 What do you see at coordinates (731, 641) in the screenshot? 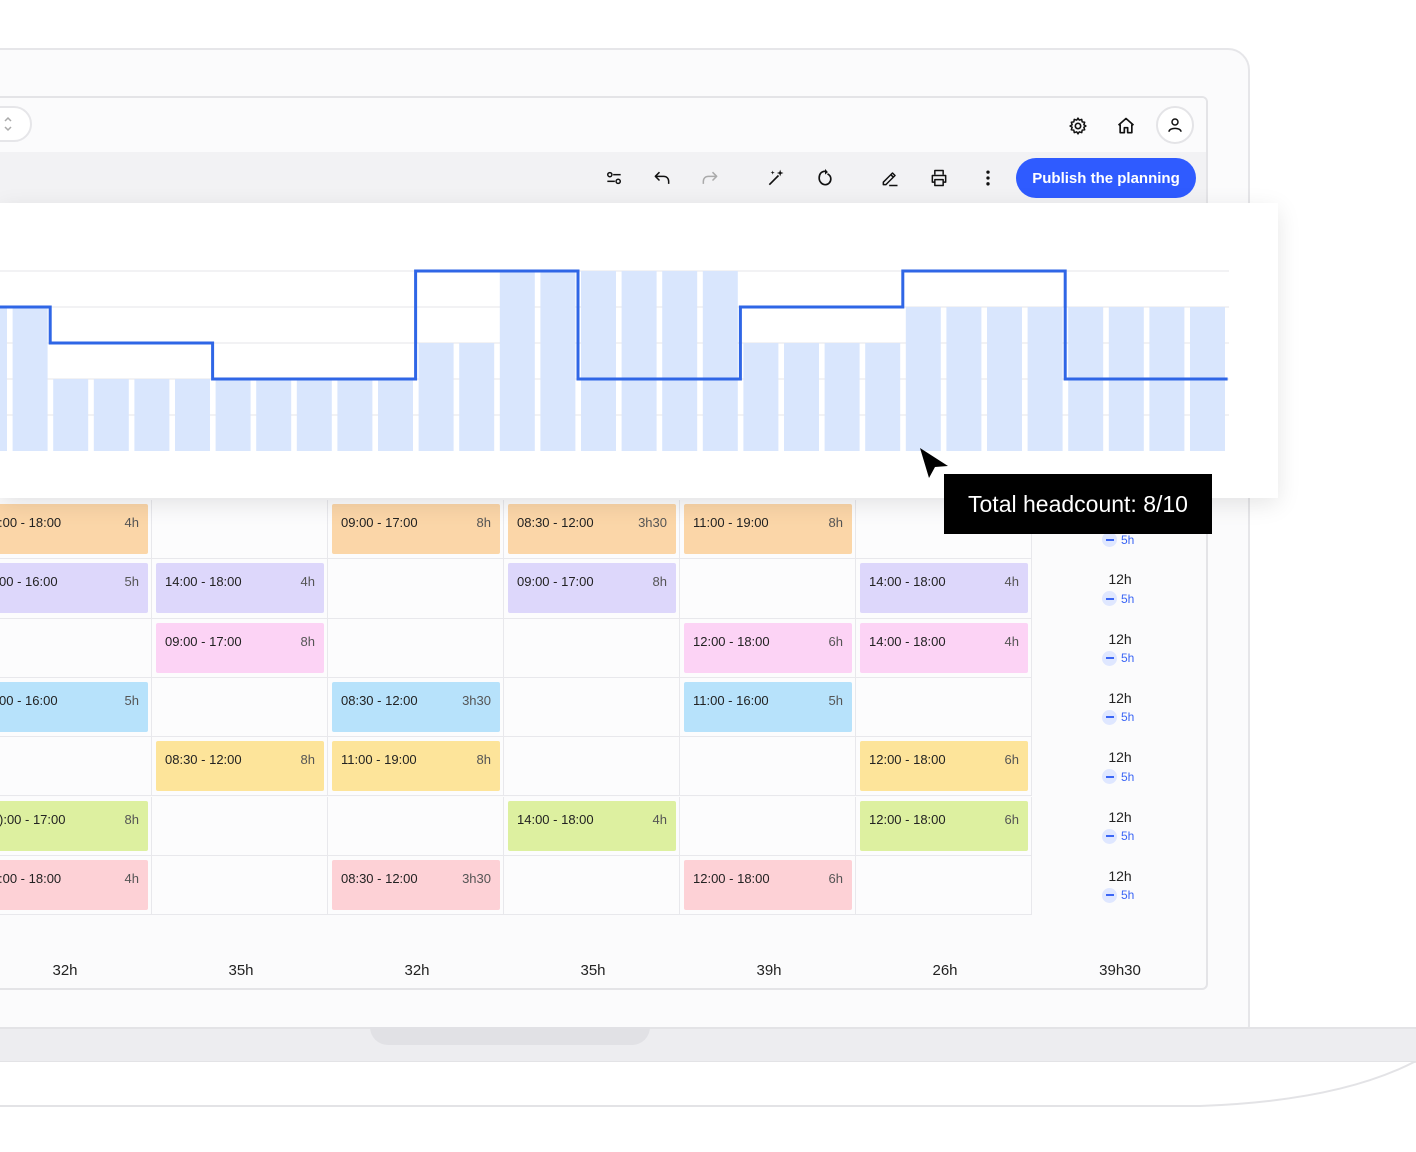
I see `shift-time: 12:00 - 18:00` at bounding box center [731, 641].